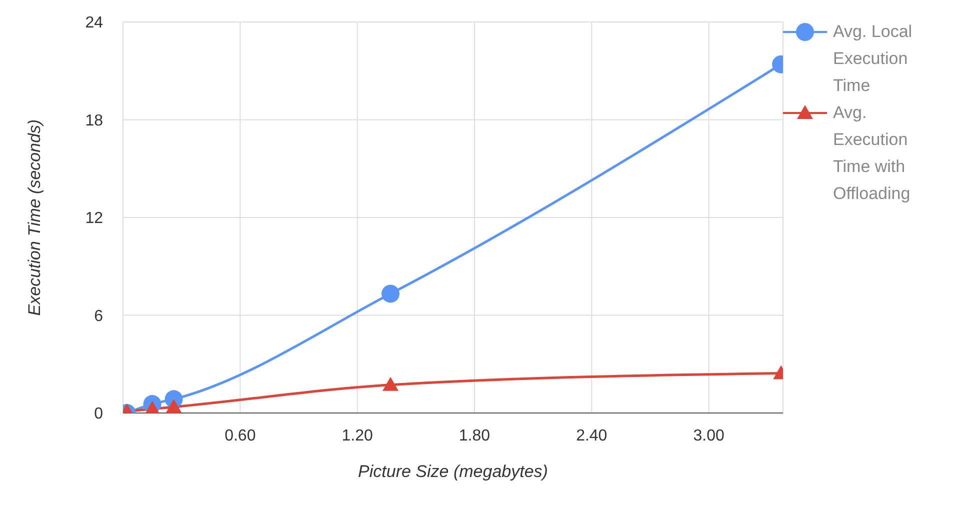 The width and height of the screenshot is (955, 506). What do you see at coordinates (708, 435) in the screenshot?
I see `x-tick-label: 3.00` at bounding box center [708, 435].